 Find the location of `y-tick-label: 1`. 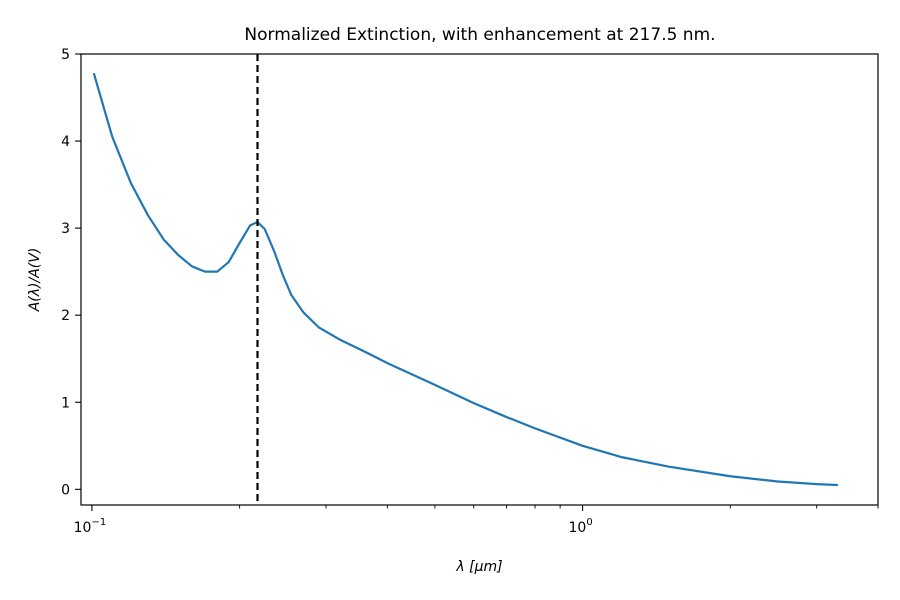

y-tick-label: 1 is located at coordinates (65, 403).